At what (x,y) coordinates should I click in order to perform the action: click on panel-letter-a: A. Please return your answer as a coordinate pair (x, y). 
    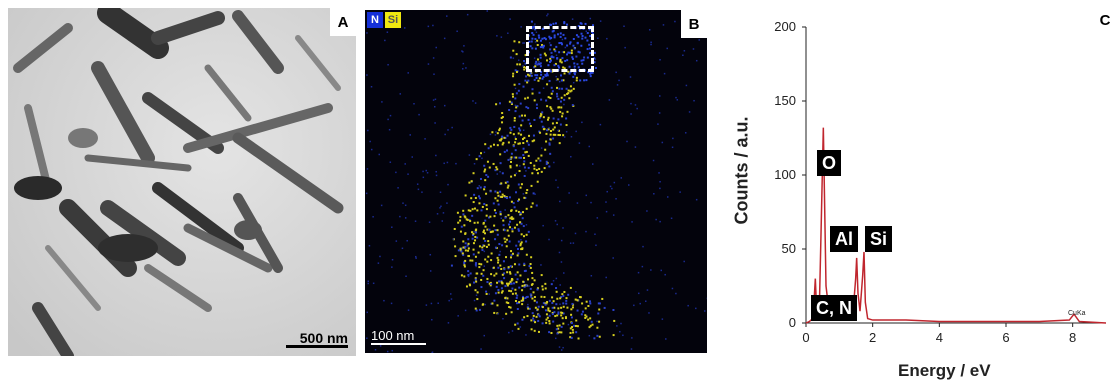
    Looking at the image, I should click on (343, 22).